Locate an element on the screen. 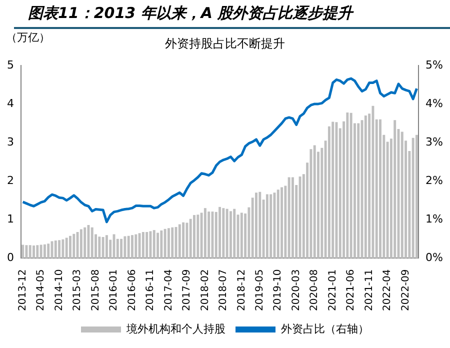 The height and width of the screenshot is (348, 450). y2-tick-label: 3% is located at coordinates (434, 141).